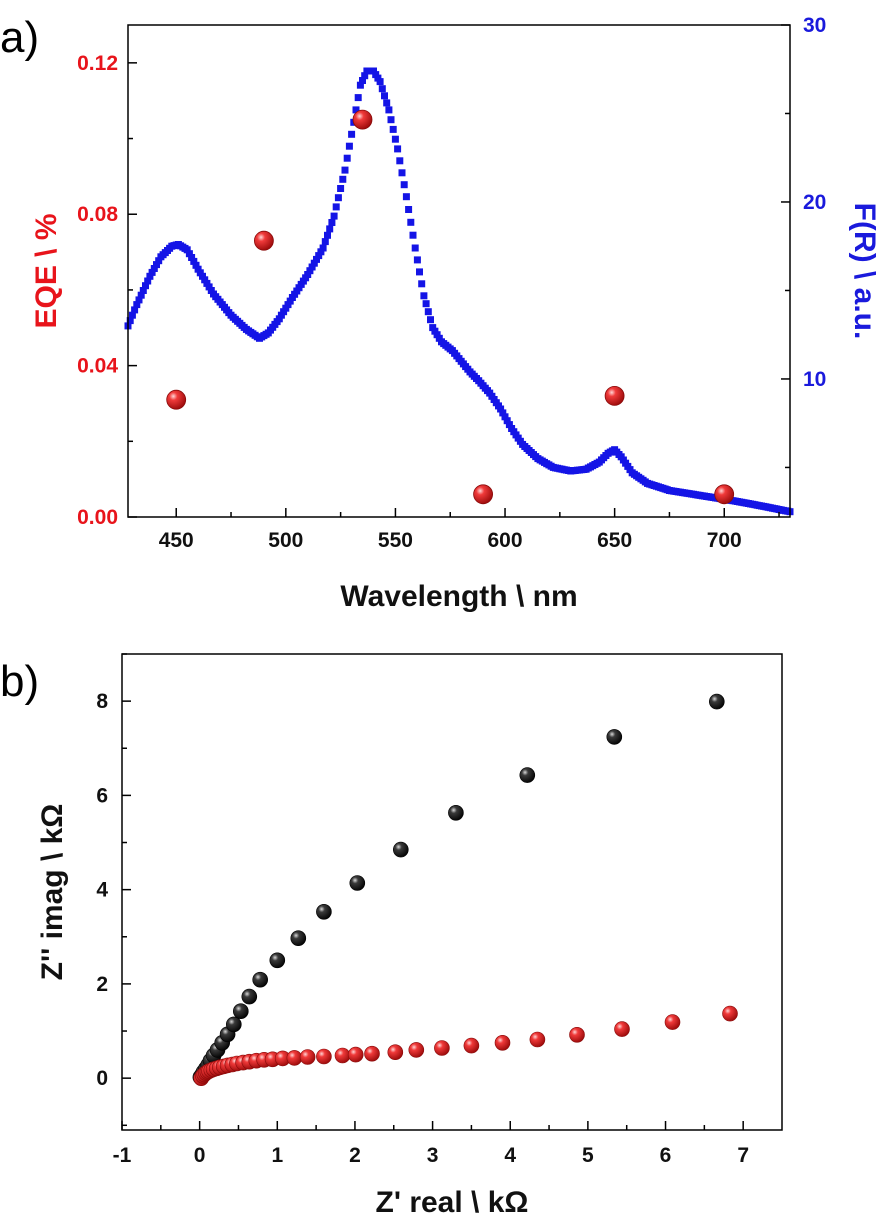  What do you see at coordinates (355, 1155) in the screenshot?
I see `chart-b-x-tick-label-3: 2` at bounding box center [355, 1155].